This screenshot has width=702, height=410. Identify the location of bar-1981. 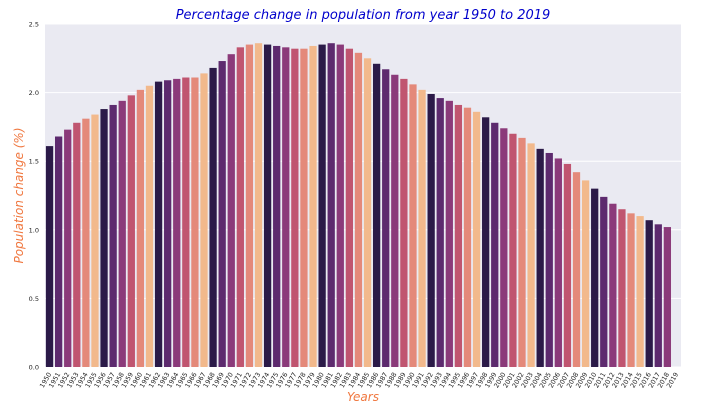
(331, 205).